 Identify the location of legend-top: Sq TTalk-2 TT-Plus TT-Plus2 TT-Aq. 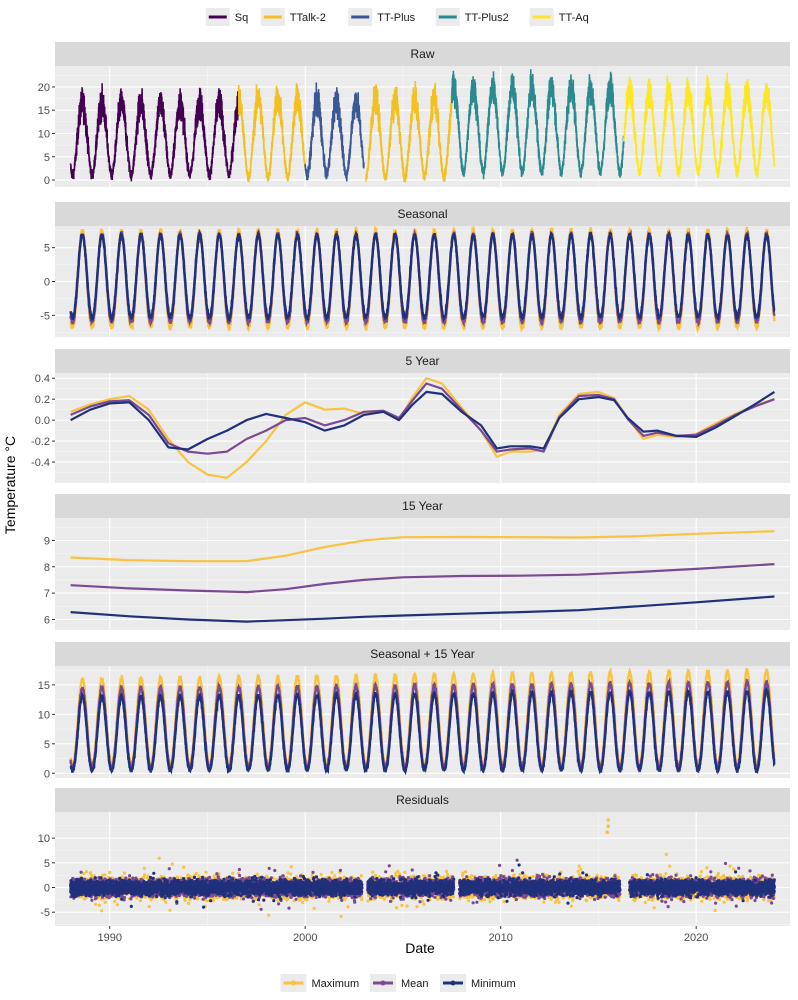
(397, 17).